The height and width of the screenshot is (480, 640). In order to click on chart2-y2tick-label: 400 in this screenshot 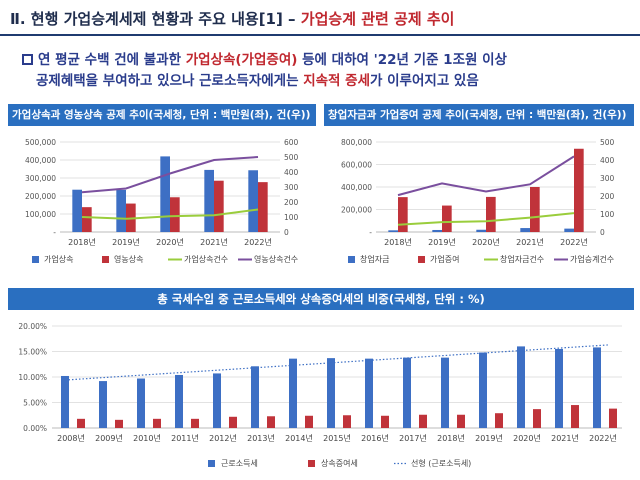, I will do `click(607, 160)`.